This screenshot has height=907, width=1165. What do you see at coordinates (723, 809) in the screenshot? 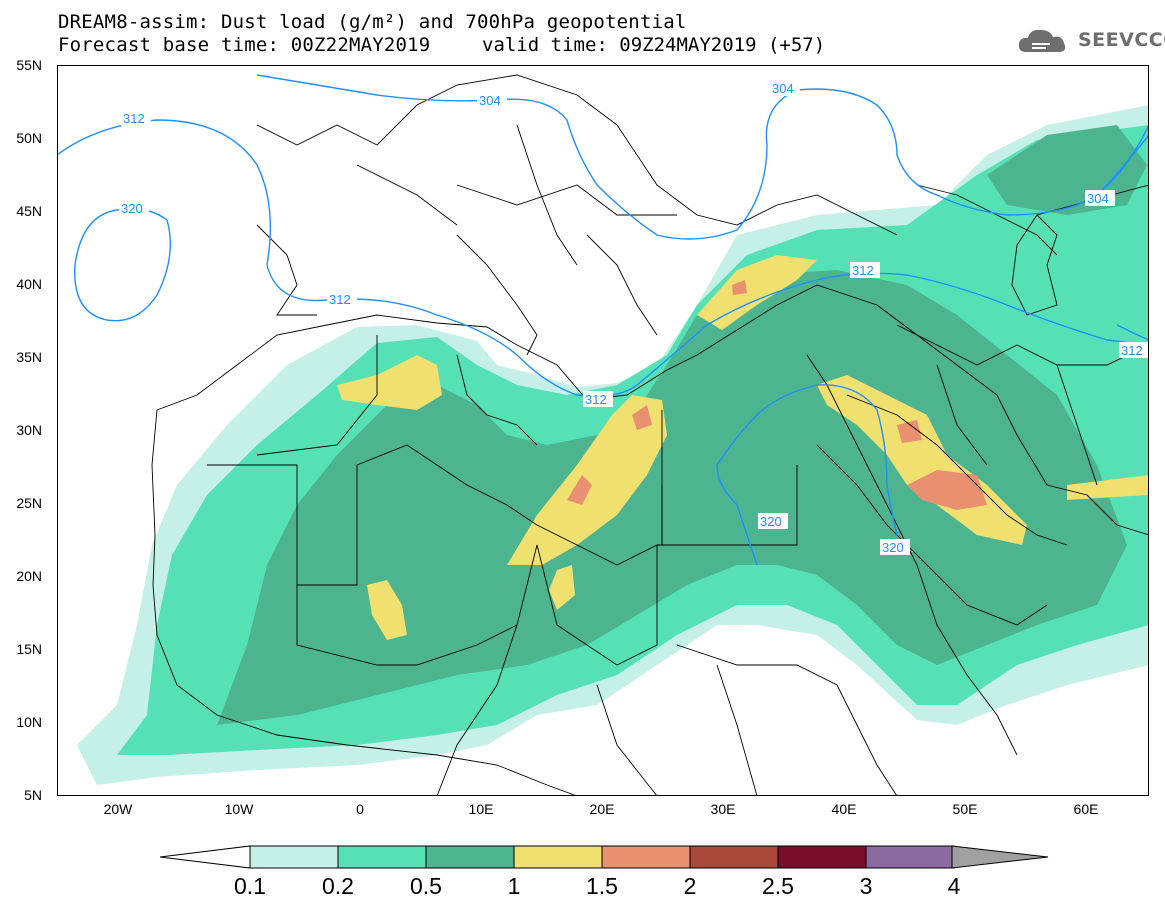
I see `lon-label: 30E` at bounding box center [723, 809].